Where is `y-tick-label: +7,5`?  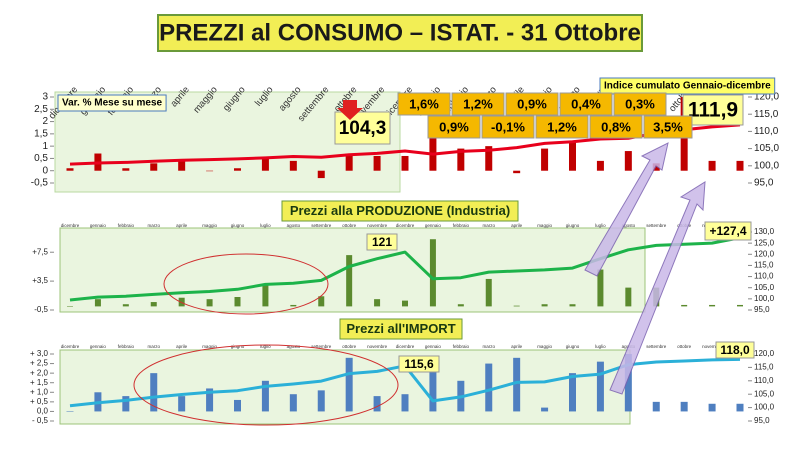 y-tick-label: +7,5 is located at coordinates (40, 251).